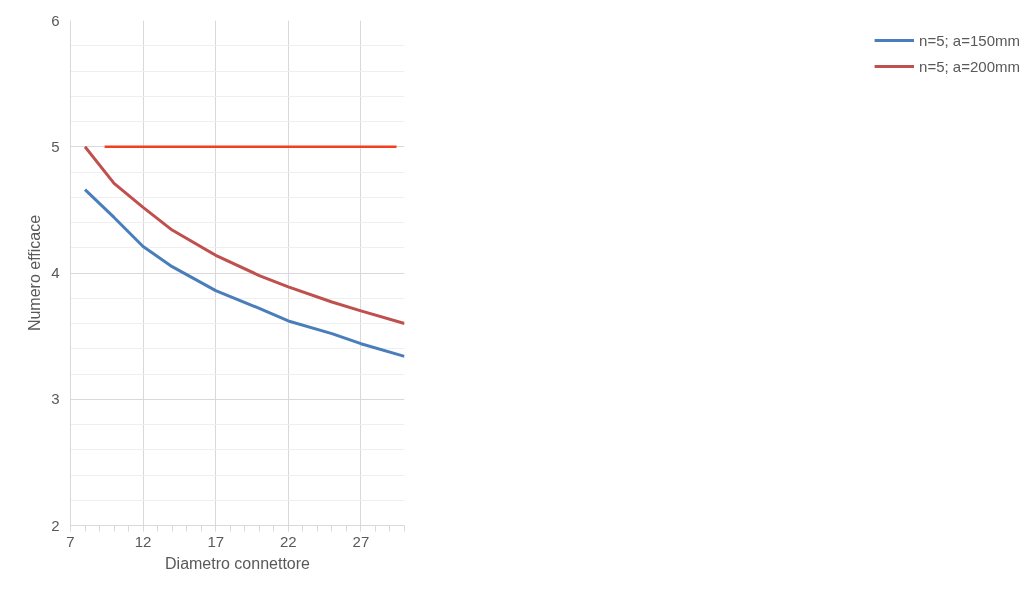 The height and width of the screenshot is (592, 1036). What do you see at coordinates (288, 541) in the screenshot?
I see `x-tick-label: 22` at bounding box center [288, 541].